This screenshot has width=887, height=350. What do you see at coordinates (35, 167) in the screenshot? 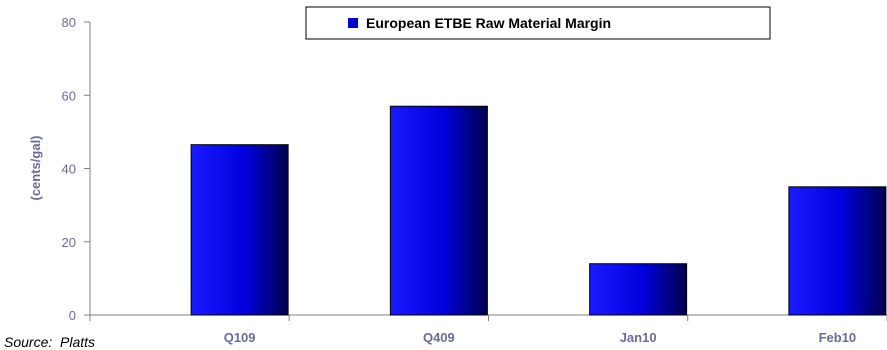
I see `y-axis-label: (cents/gal)` at bounding box center [35, 167].